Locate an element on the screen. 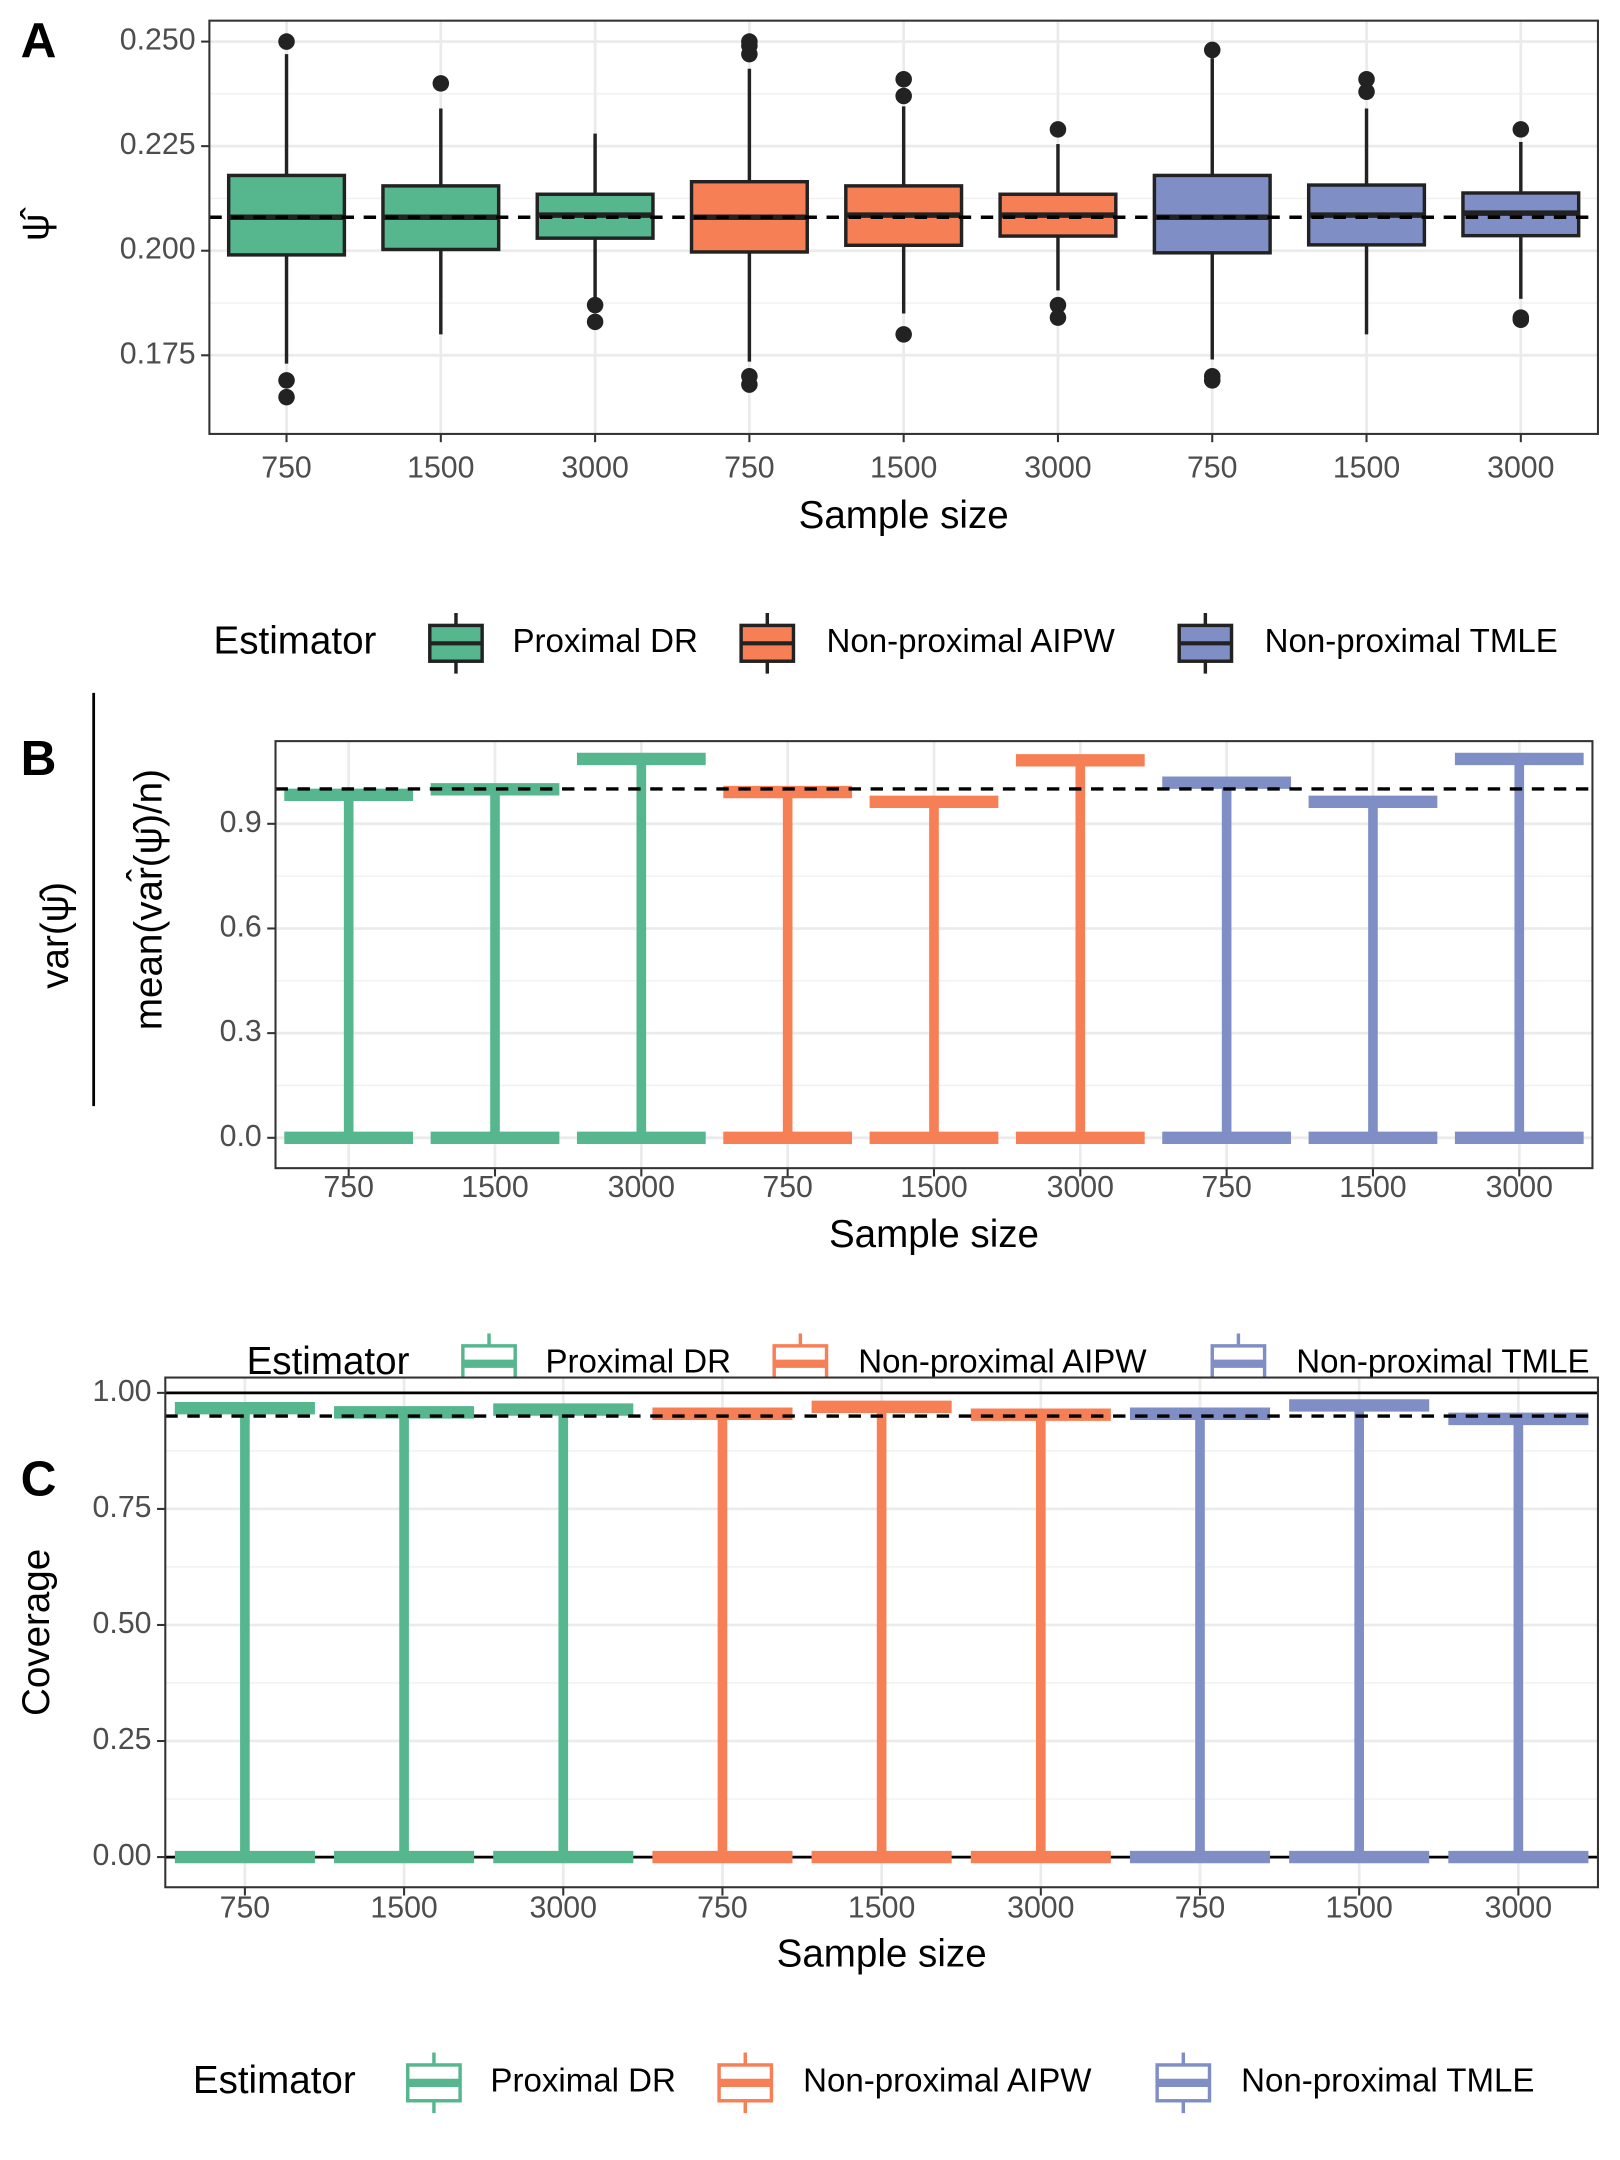 Image resolution: width=1620 pixels, height=2160 pixels. y-tick-label: 0.9 is located at coordinates (241, 822).